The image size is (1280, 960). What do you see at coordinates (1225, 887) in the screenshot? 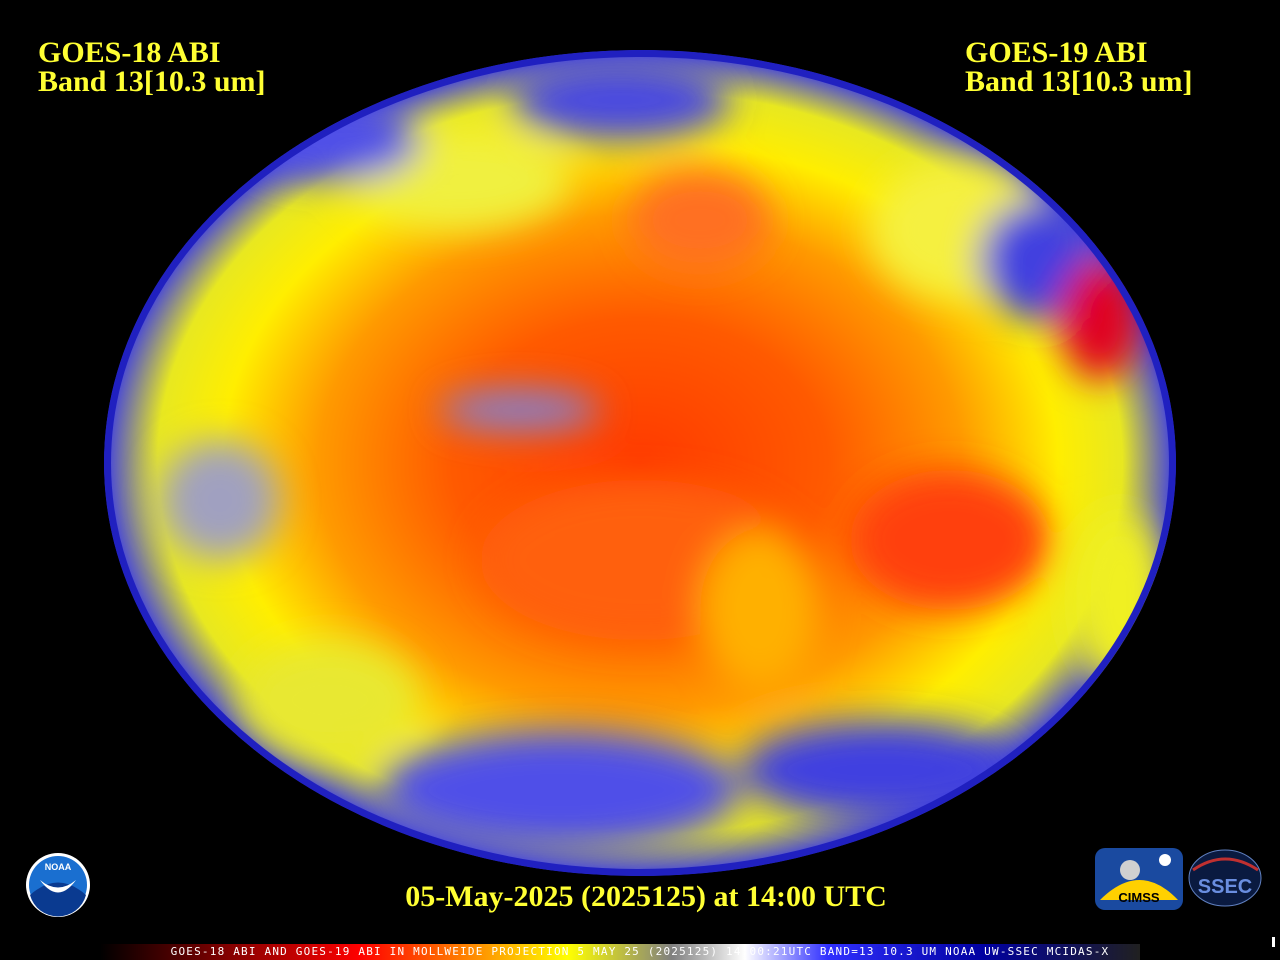
I see `ssec-text: SSEC` at bounding box center [1225, 887].